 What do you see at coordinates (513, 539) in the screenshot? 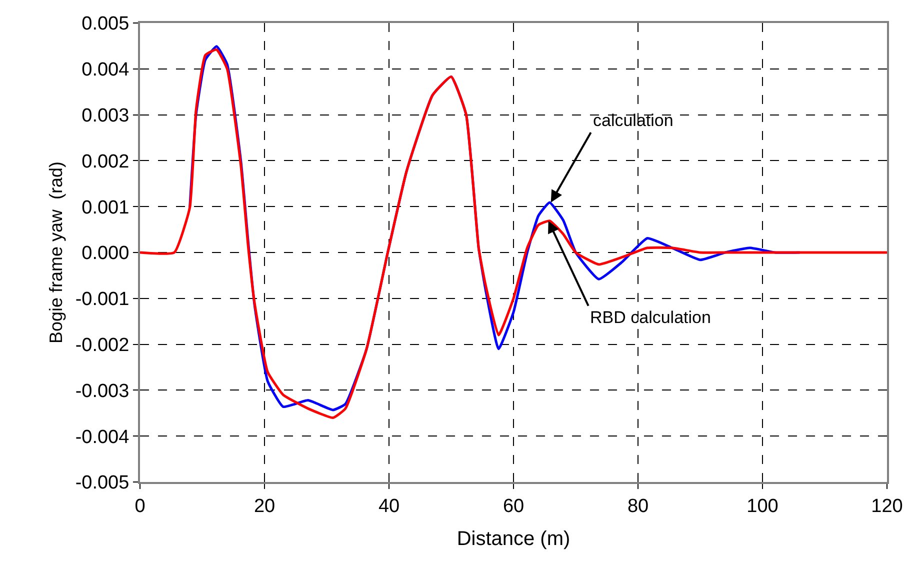
I see `x-axis-title: Distance (m)` at bounding box center [513, 539].